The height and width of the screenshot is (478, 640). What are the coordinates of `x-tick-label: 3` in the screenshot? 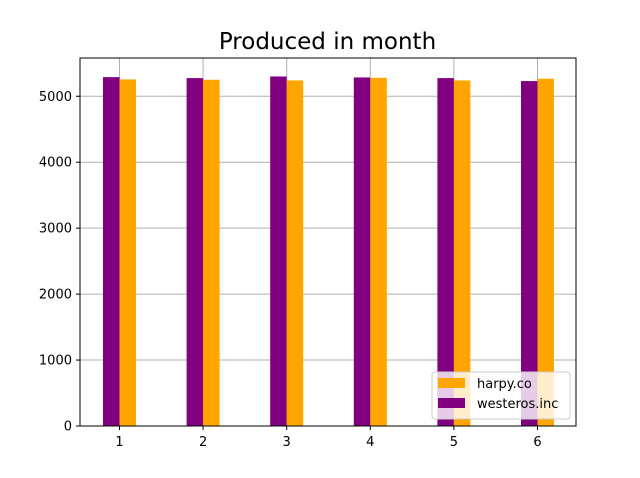 It's located at (287, 442).